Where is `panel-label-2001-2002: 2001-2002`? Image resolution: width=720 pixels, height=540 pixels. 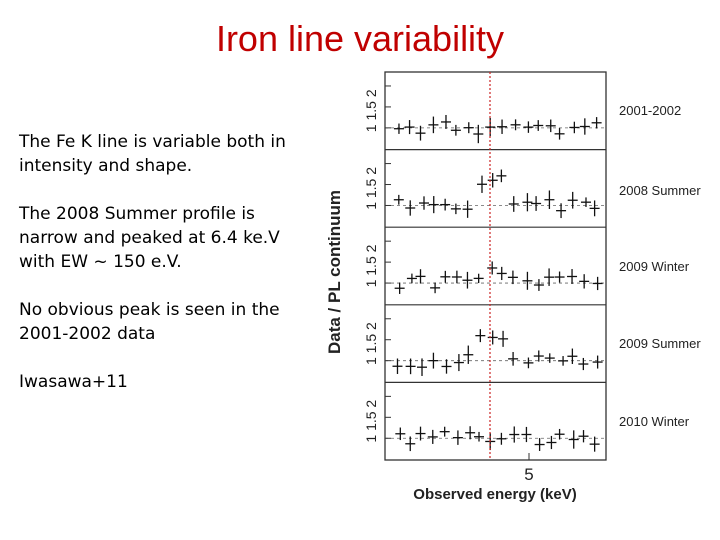 panel-label-2001-2002: 2001-2002 is located at coordinates (650, 110).